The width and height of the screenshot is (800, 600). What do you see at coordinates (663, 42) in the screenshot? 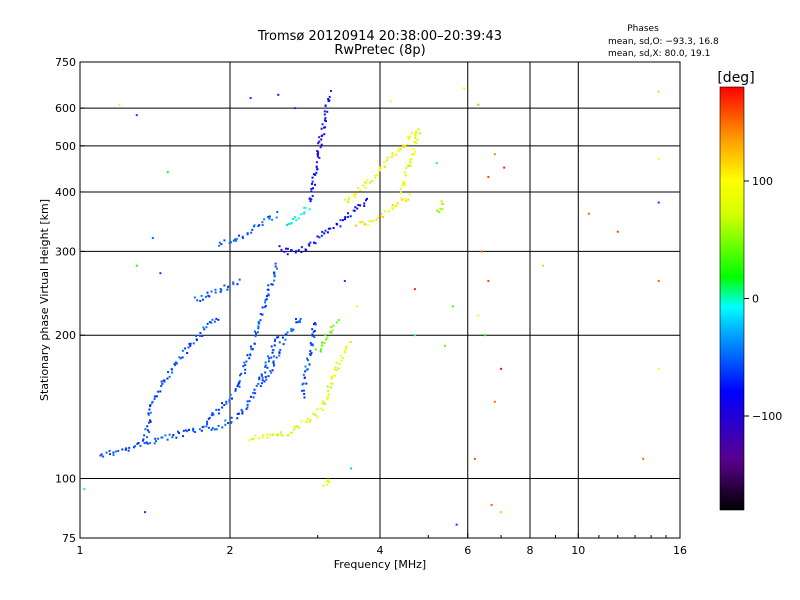
I see `phases-mean-o: mean, sd,O: −93.3, 16.8` at bounding box center [663, 42].